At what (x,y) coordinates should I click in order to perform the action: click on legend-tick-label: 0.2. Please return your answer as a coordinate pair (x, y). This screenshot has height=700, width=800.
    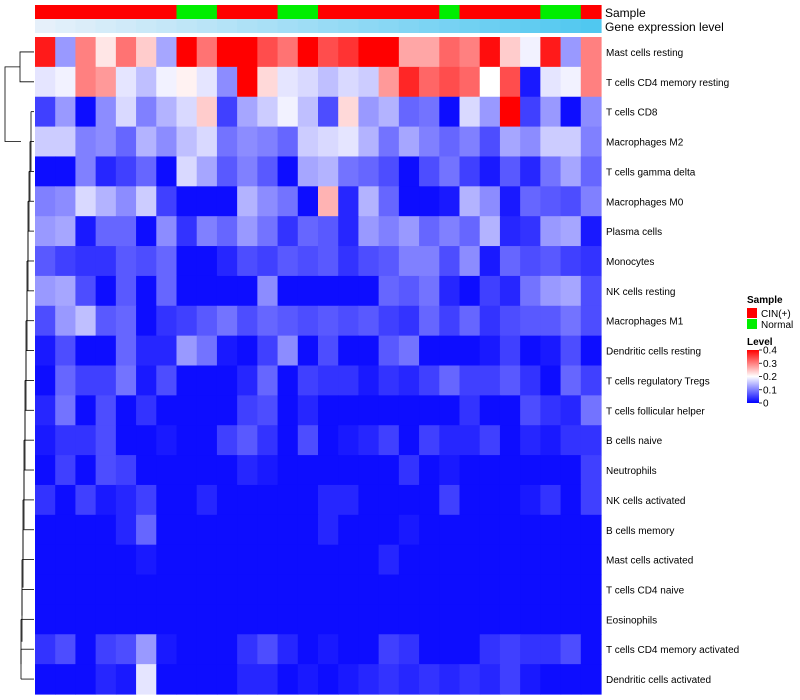
    Looking at the image, I should click on (770, 377).